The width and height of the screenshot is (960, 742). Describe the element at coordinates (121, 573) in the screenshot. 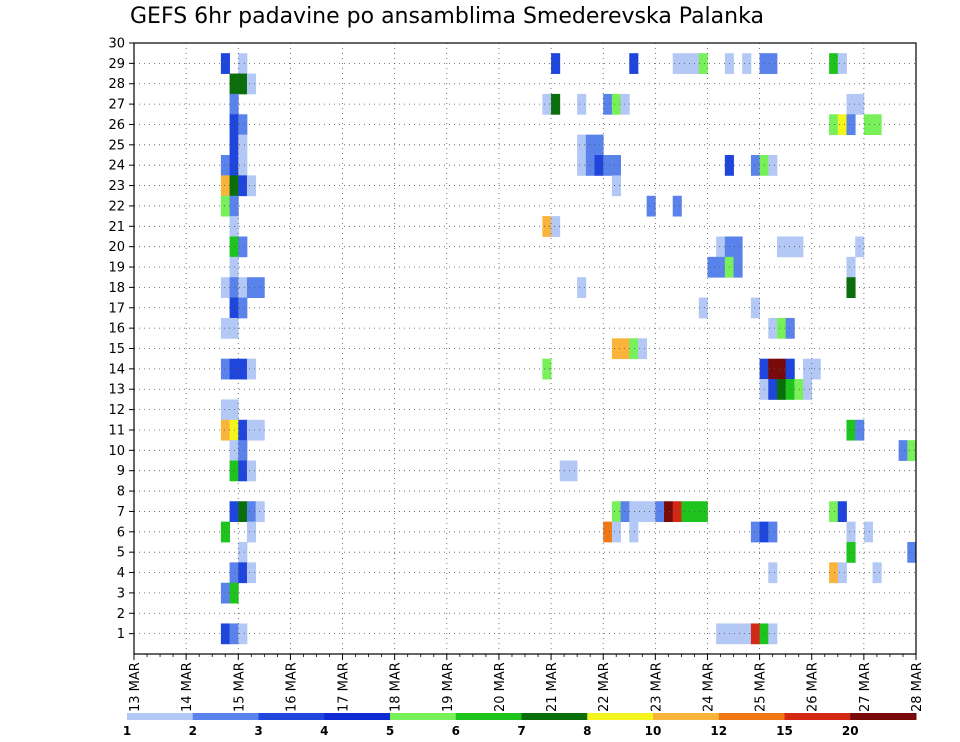

I see `y-tick-label: 4` at that location.